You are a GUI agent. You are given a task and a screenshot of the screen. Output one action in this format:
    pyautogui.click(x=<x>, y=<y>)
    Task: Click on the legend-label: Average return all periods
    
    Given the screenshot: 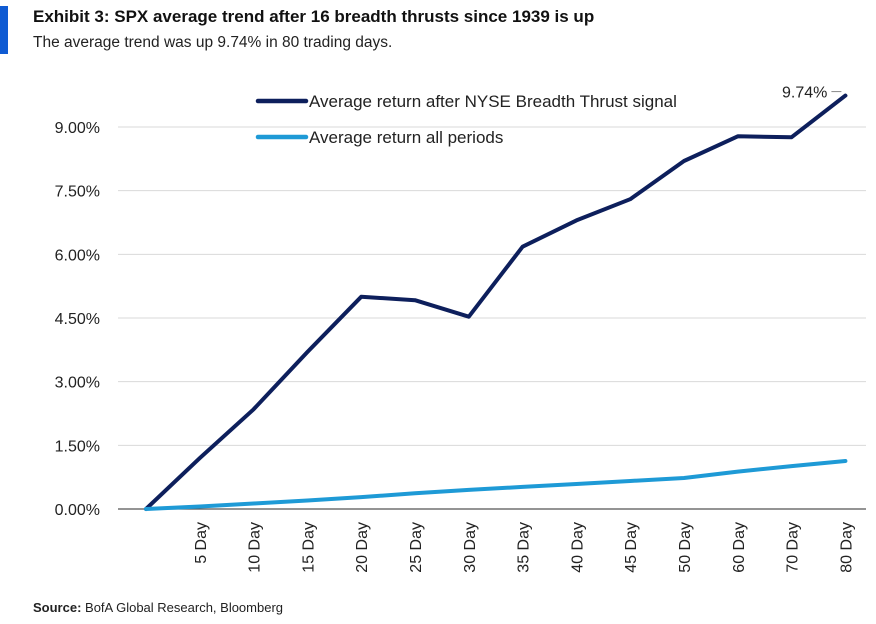 What is the action you would take?
    pyautogui.click(x=406, y=137)
    